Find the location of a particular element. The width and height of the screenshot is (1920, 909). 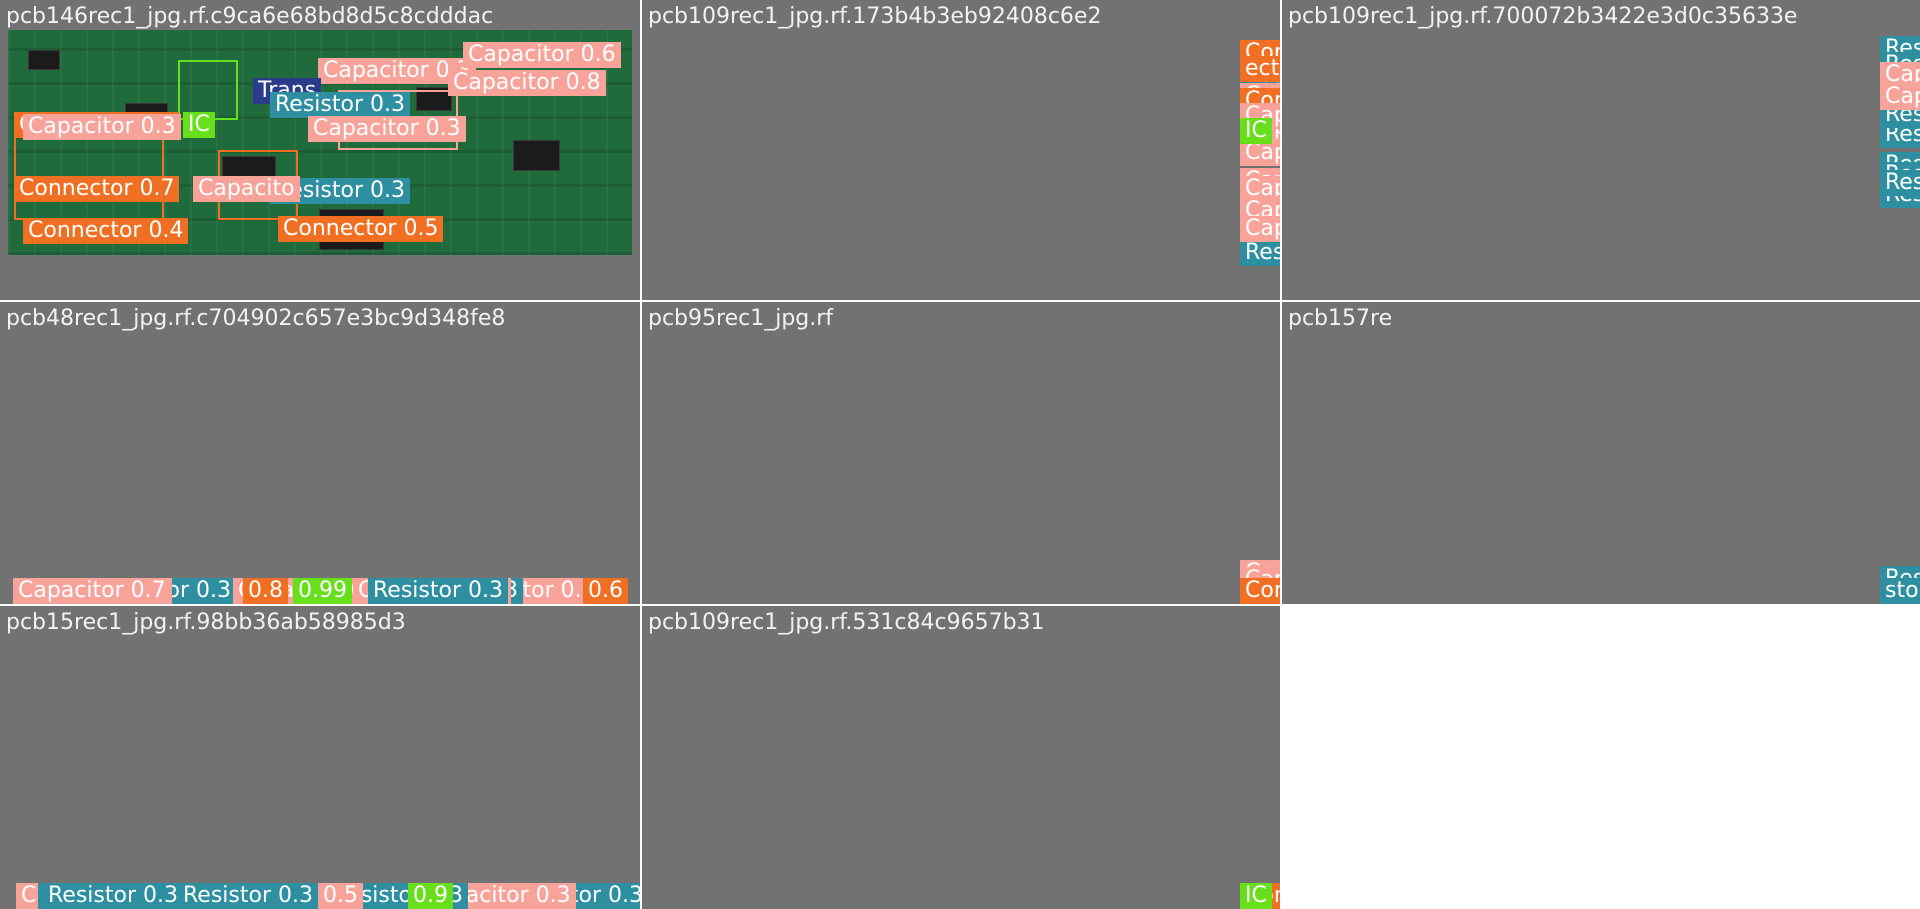

capacitor-detection-label: Capacito is located at coordinates (246, 189).